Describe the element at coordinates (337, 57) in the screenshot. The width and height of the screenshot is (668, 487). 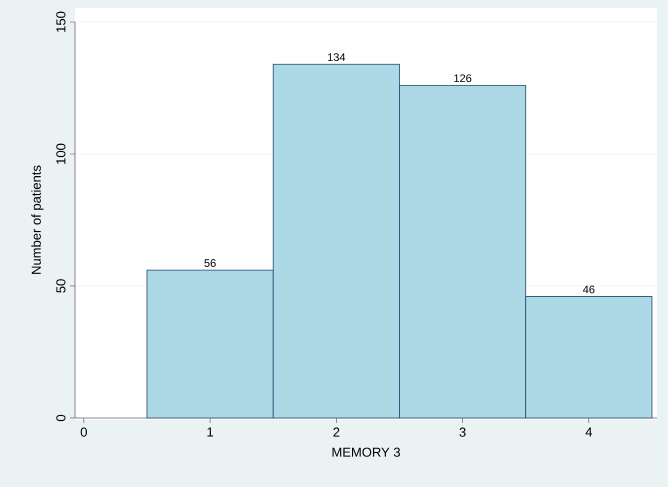
I see `data-label: 134` at that location.